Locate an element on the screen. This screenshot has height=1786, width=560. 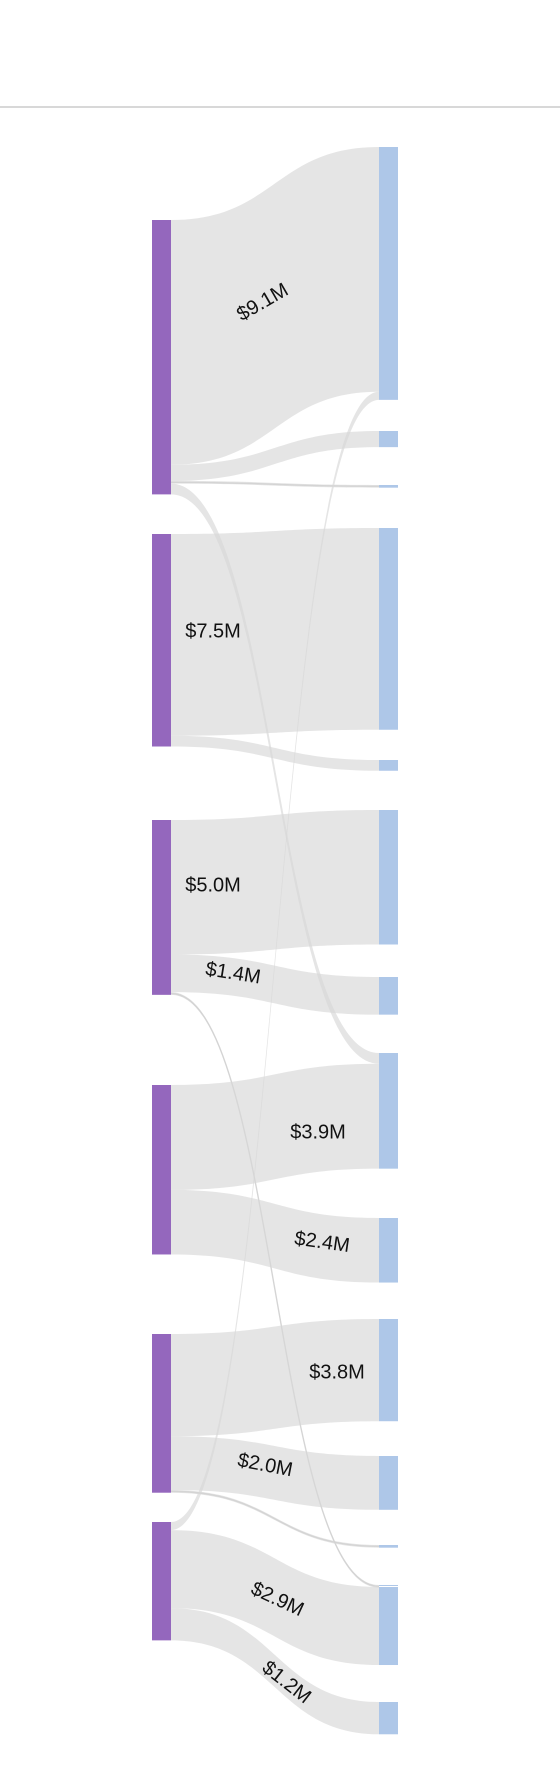
source-node-s4 is located at coordinates (161, 1170).